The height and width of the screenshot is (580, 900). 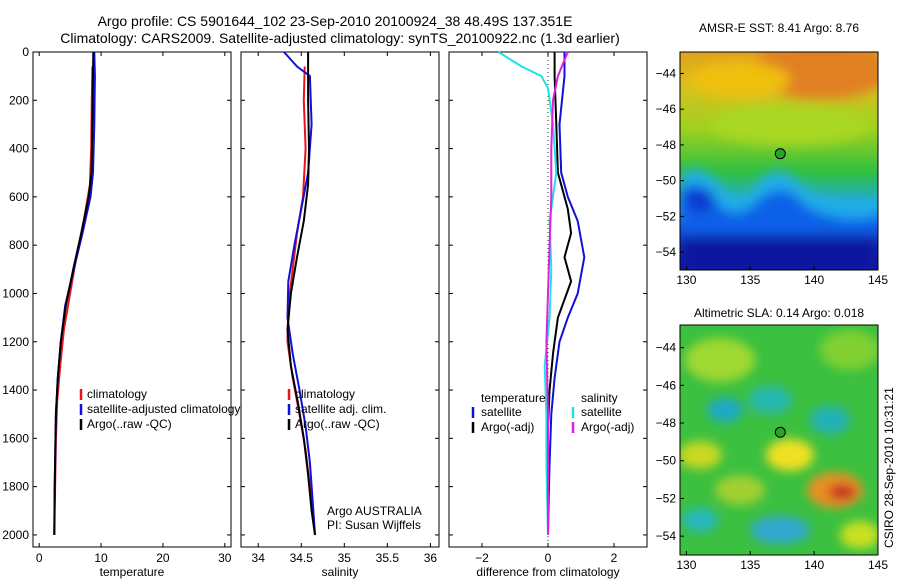 What do you see at coordinates (878, 565) in the screenshot?
I see `sla-map-xtick-label: 145` at bounding box center [878, 565].